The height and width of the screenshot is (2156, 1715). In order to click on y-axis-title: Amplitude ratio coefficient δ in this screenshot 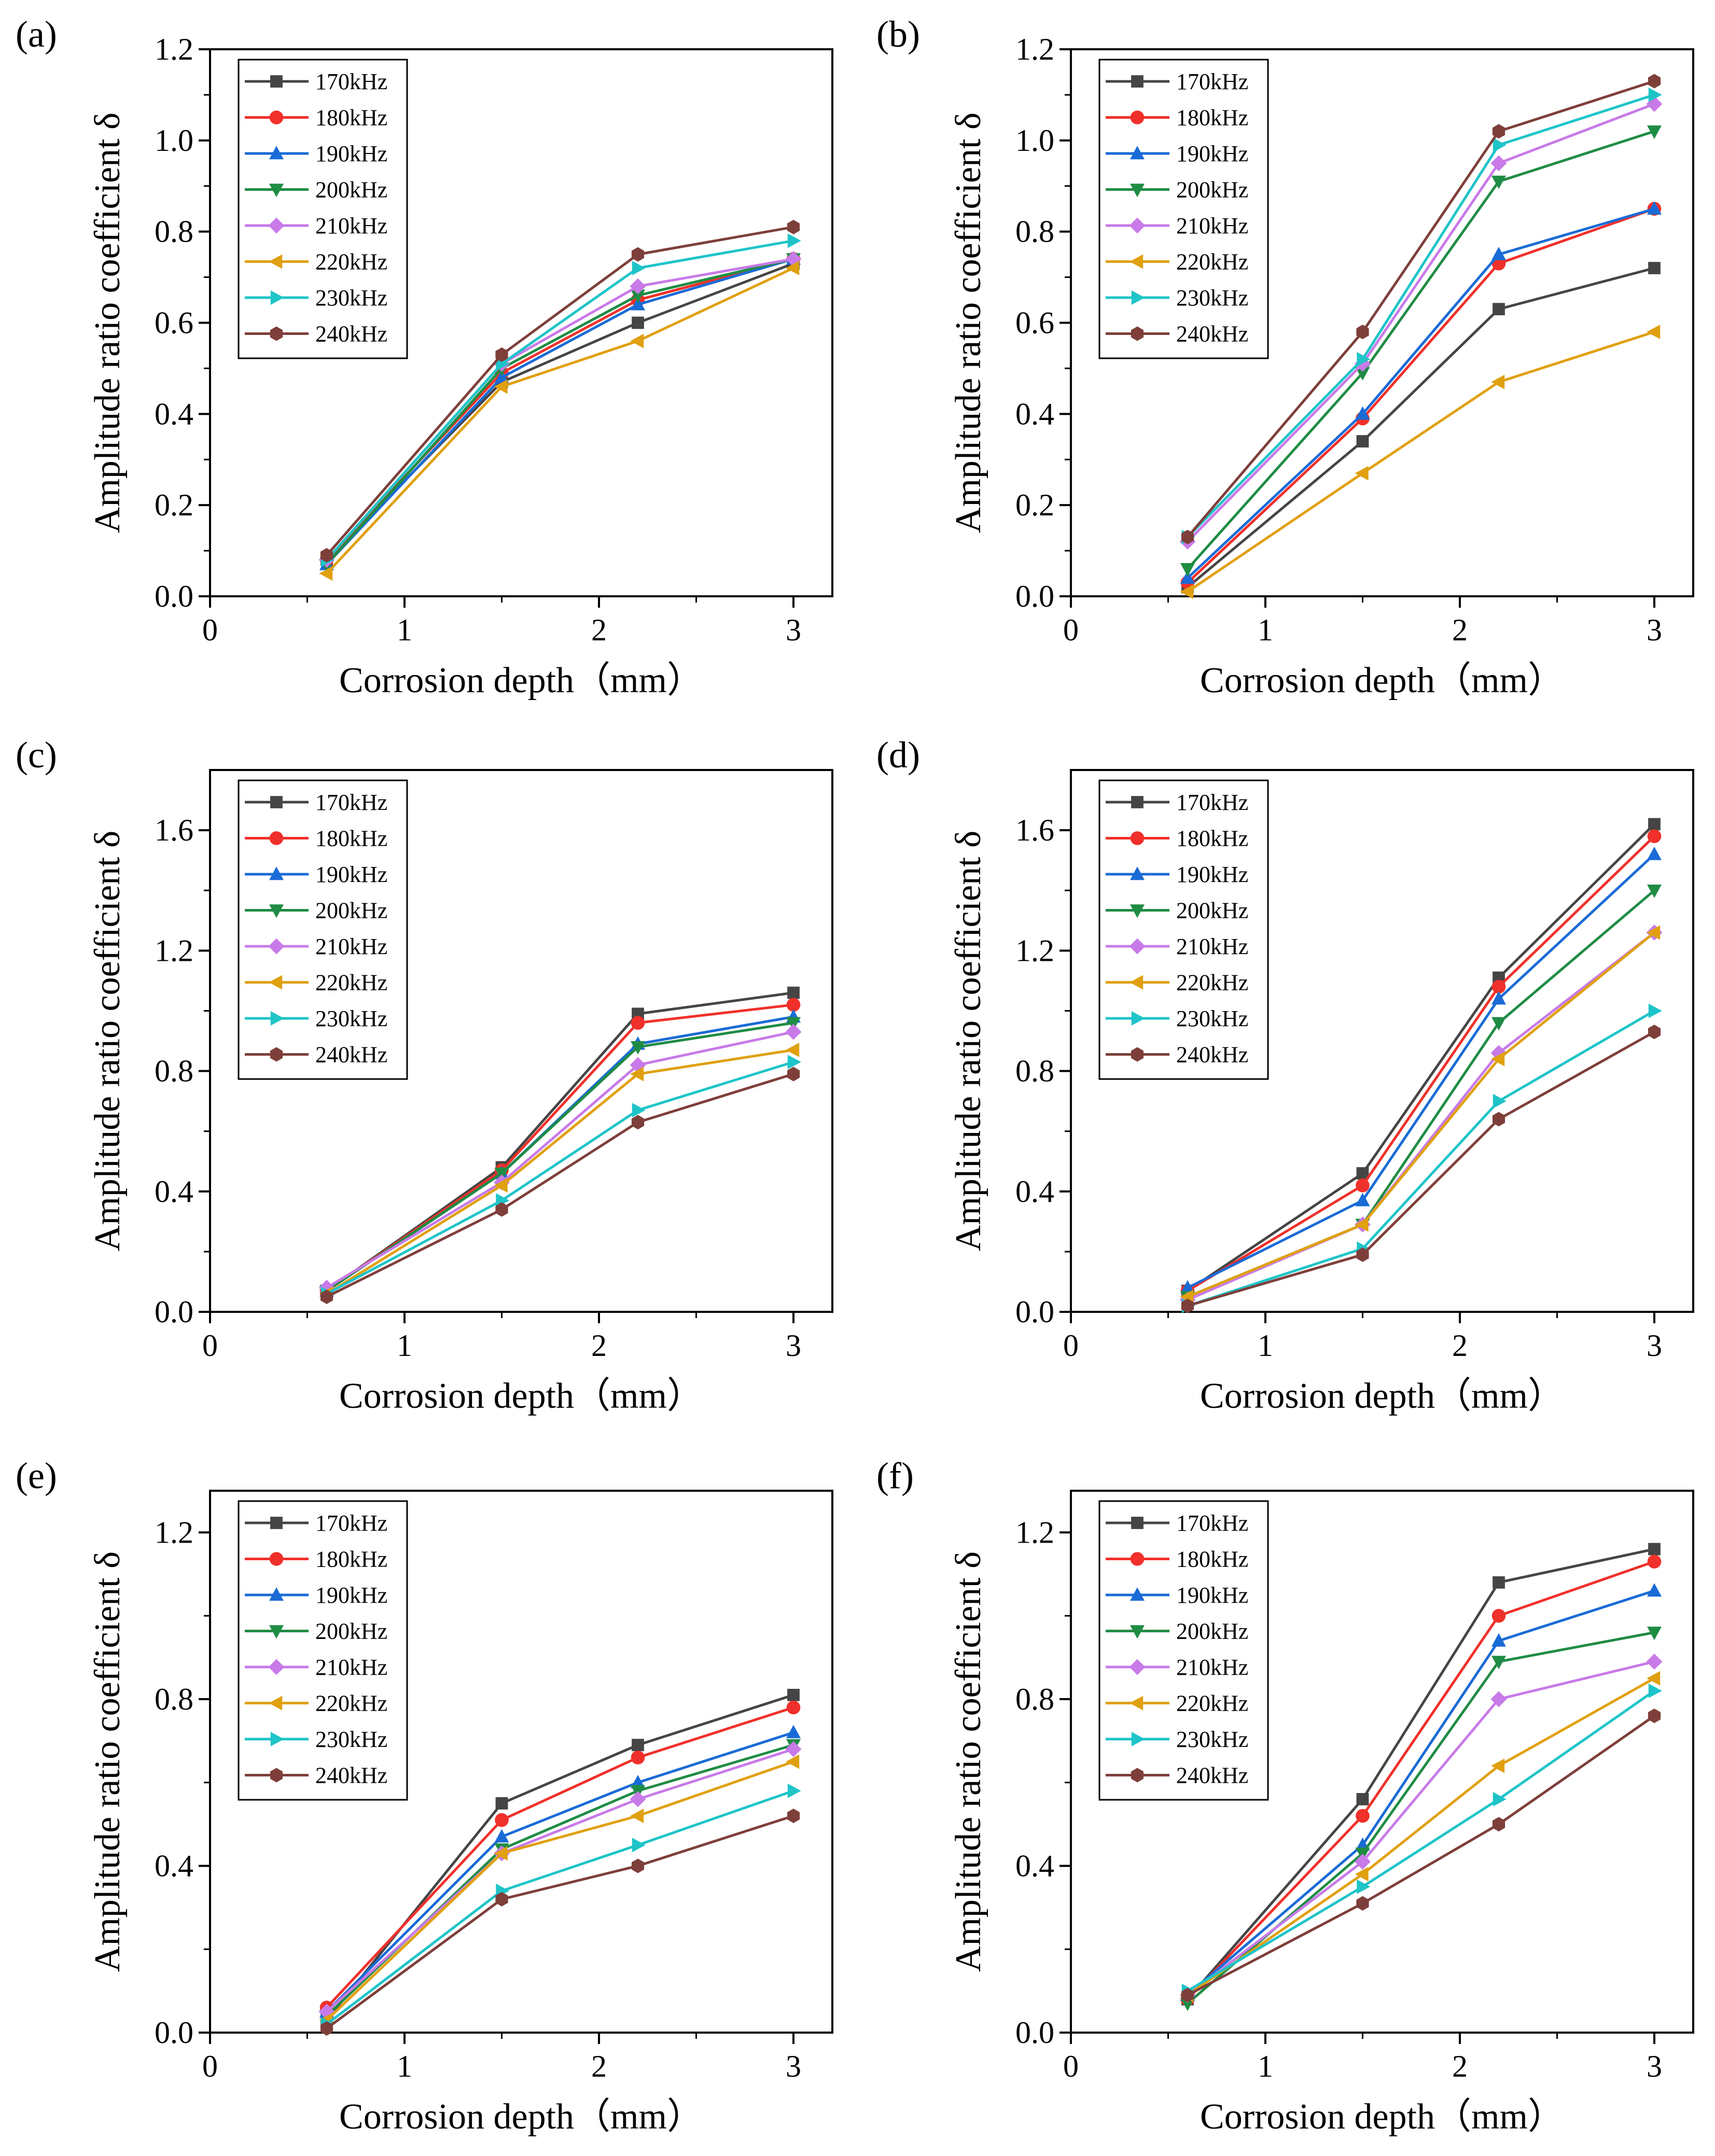, I will do `click(108, 1761)`.